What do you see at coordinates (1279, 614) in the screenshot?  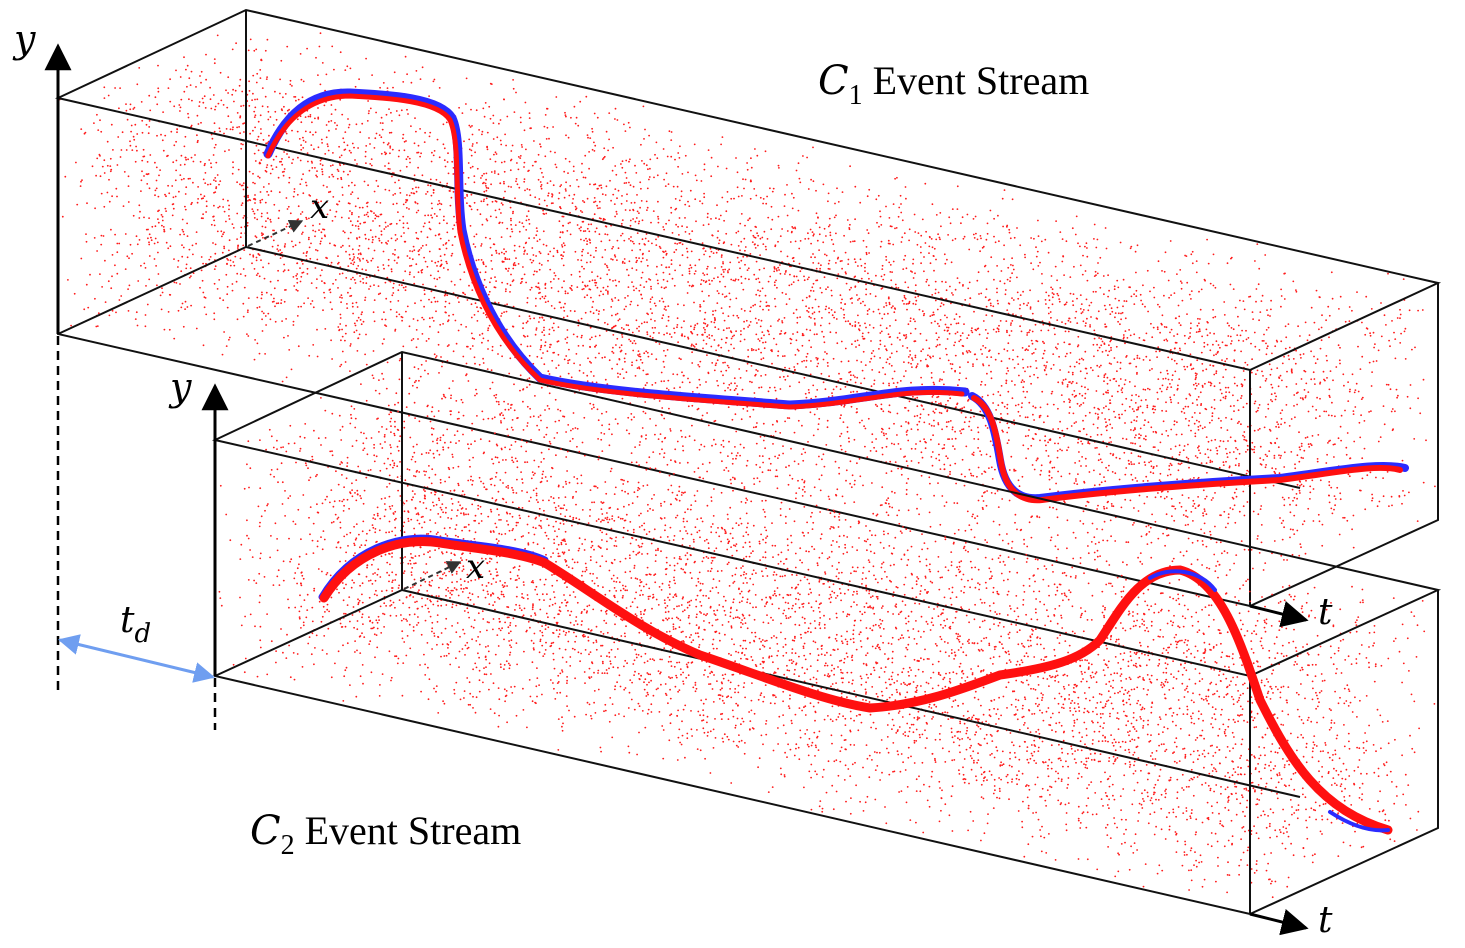 I see `c1-t-axis-arrow` at bounding box center [1279, 614].